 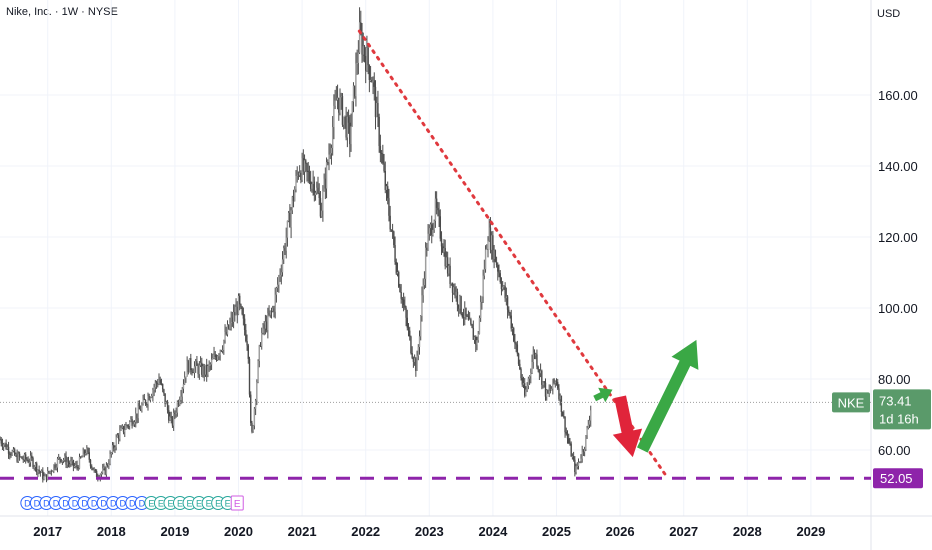 What do you see at coordinates (62, 12) in the screenshot?
I see `chart-title: Nike, Inc. · 1W · NYSE` at bounding box center [62, 12].